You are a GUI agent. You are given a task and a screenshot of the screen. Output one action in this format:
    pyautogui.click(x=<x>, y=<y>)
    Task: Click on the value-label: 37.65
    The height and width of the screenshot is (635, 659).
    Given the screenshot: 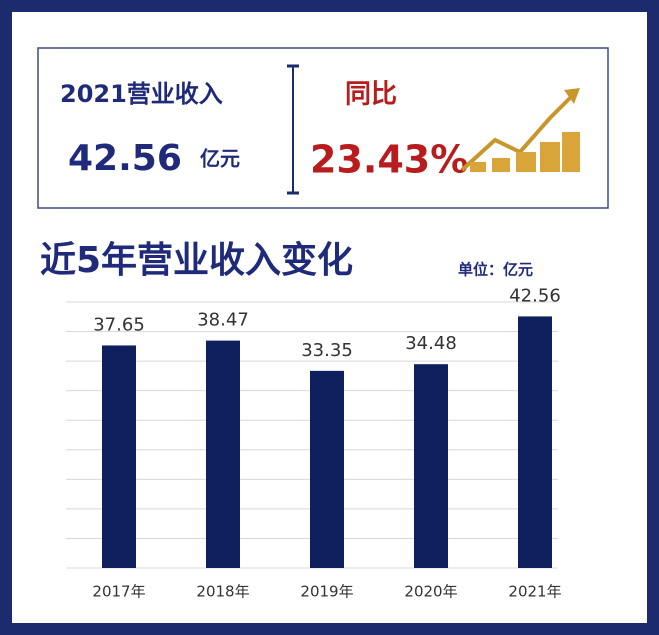 What is the action you would take?
    pyautogui.click(x=119, y=324)
    